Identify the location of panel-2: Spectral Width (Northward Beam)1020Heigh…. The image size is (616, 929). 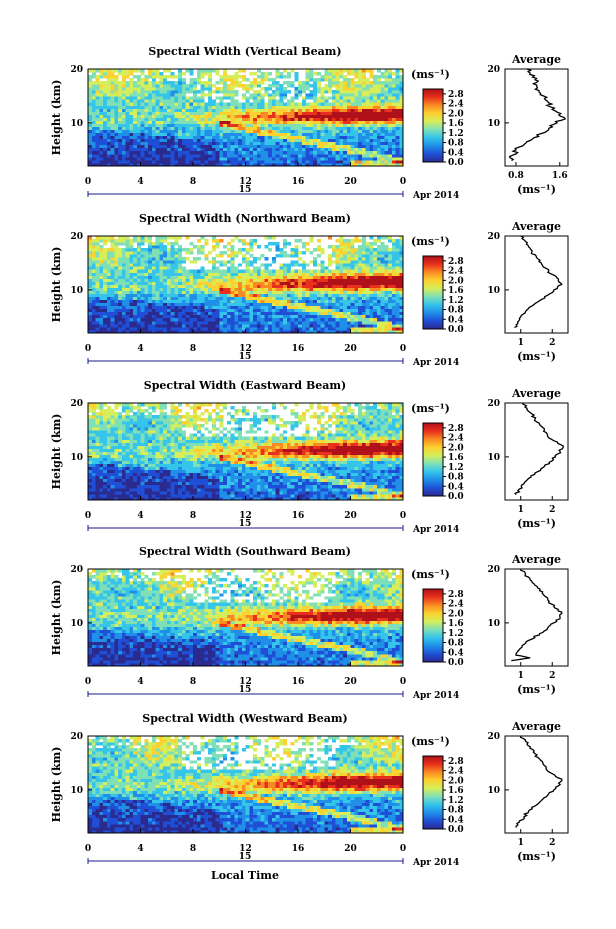
(309, 290).